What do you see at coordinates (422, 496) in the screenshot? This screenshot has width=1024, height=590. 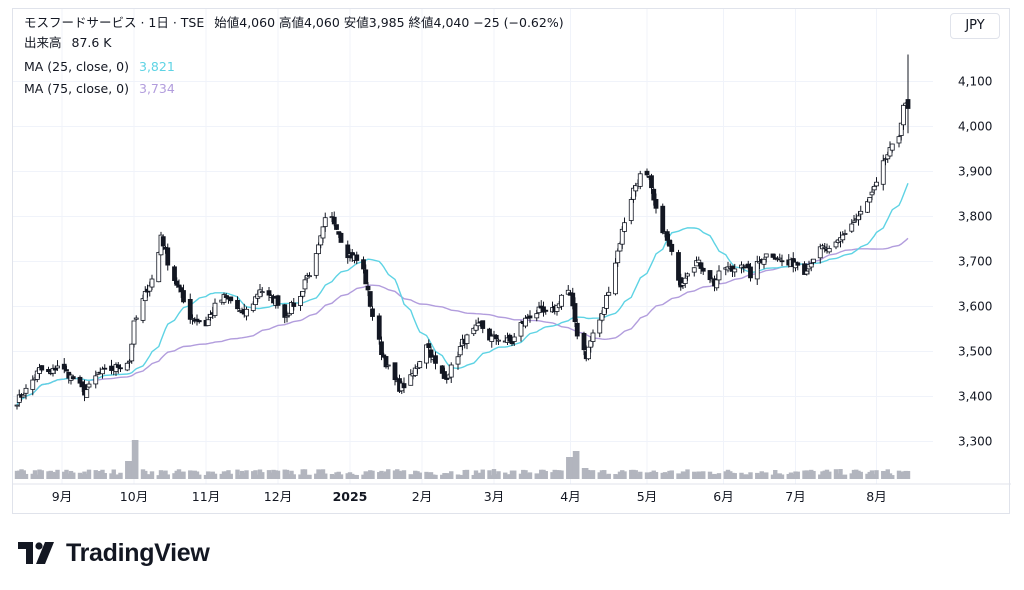 I see `x-tick-label: 2月` at bounding box center [422, 496].